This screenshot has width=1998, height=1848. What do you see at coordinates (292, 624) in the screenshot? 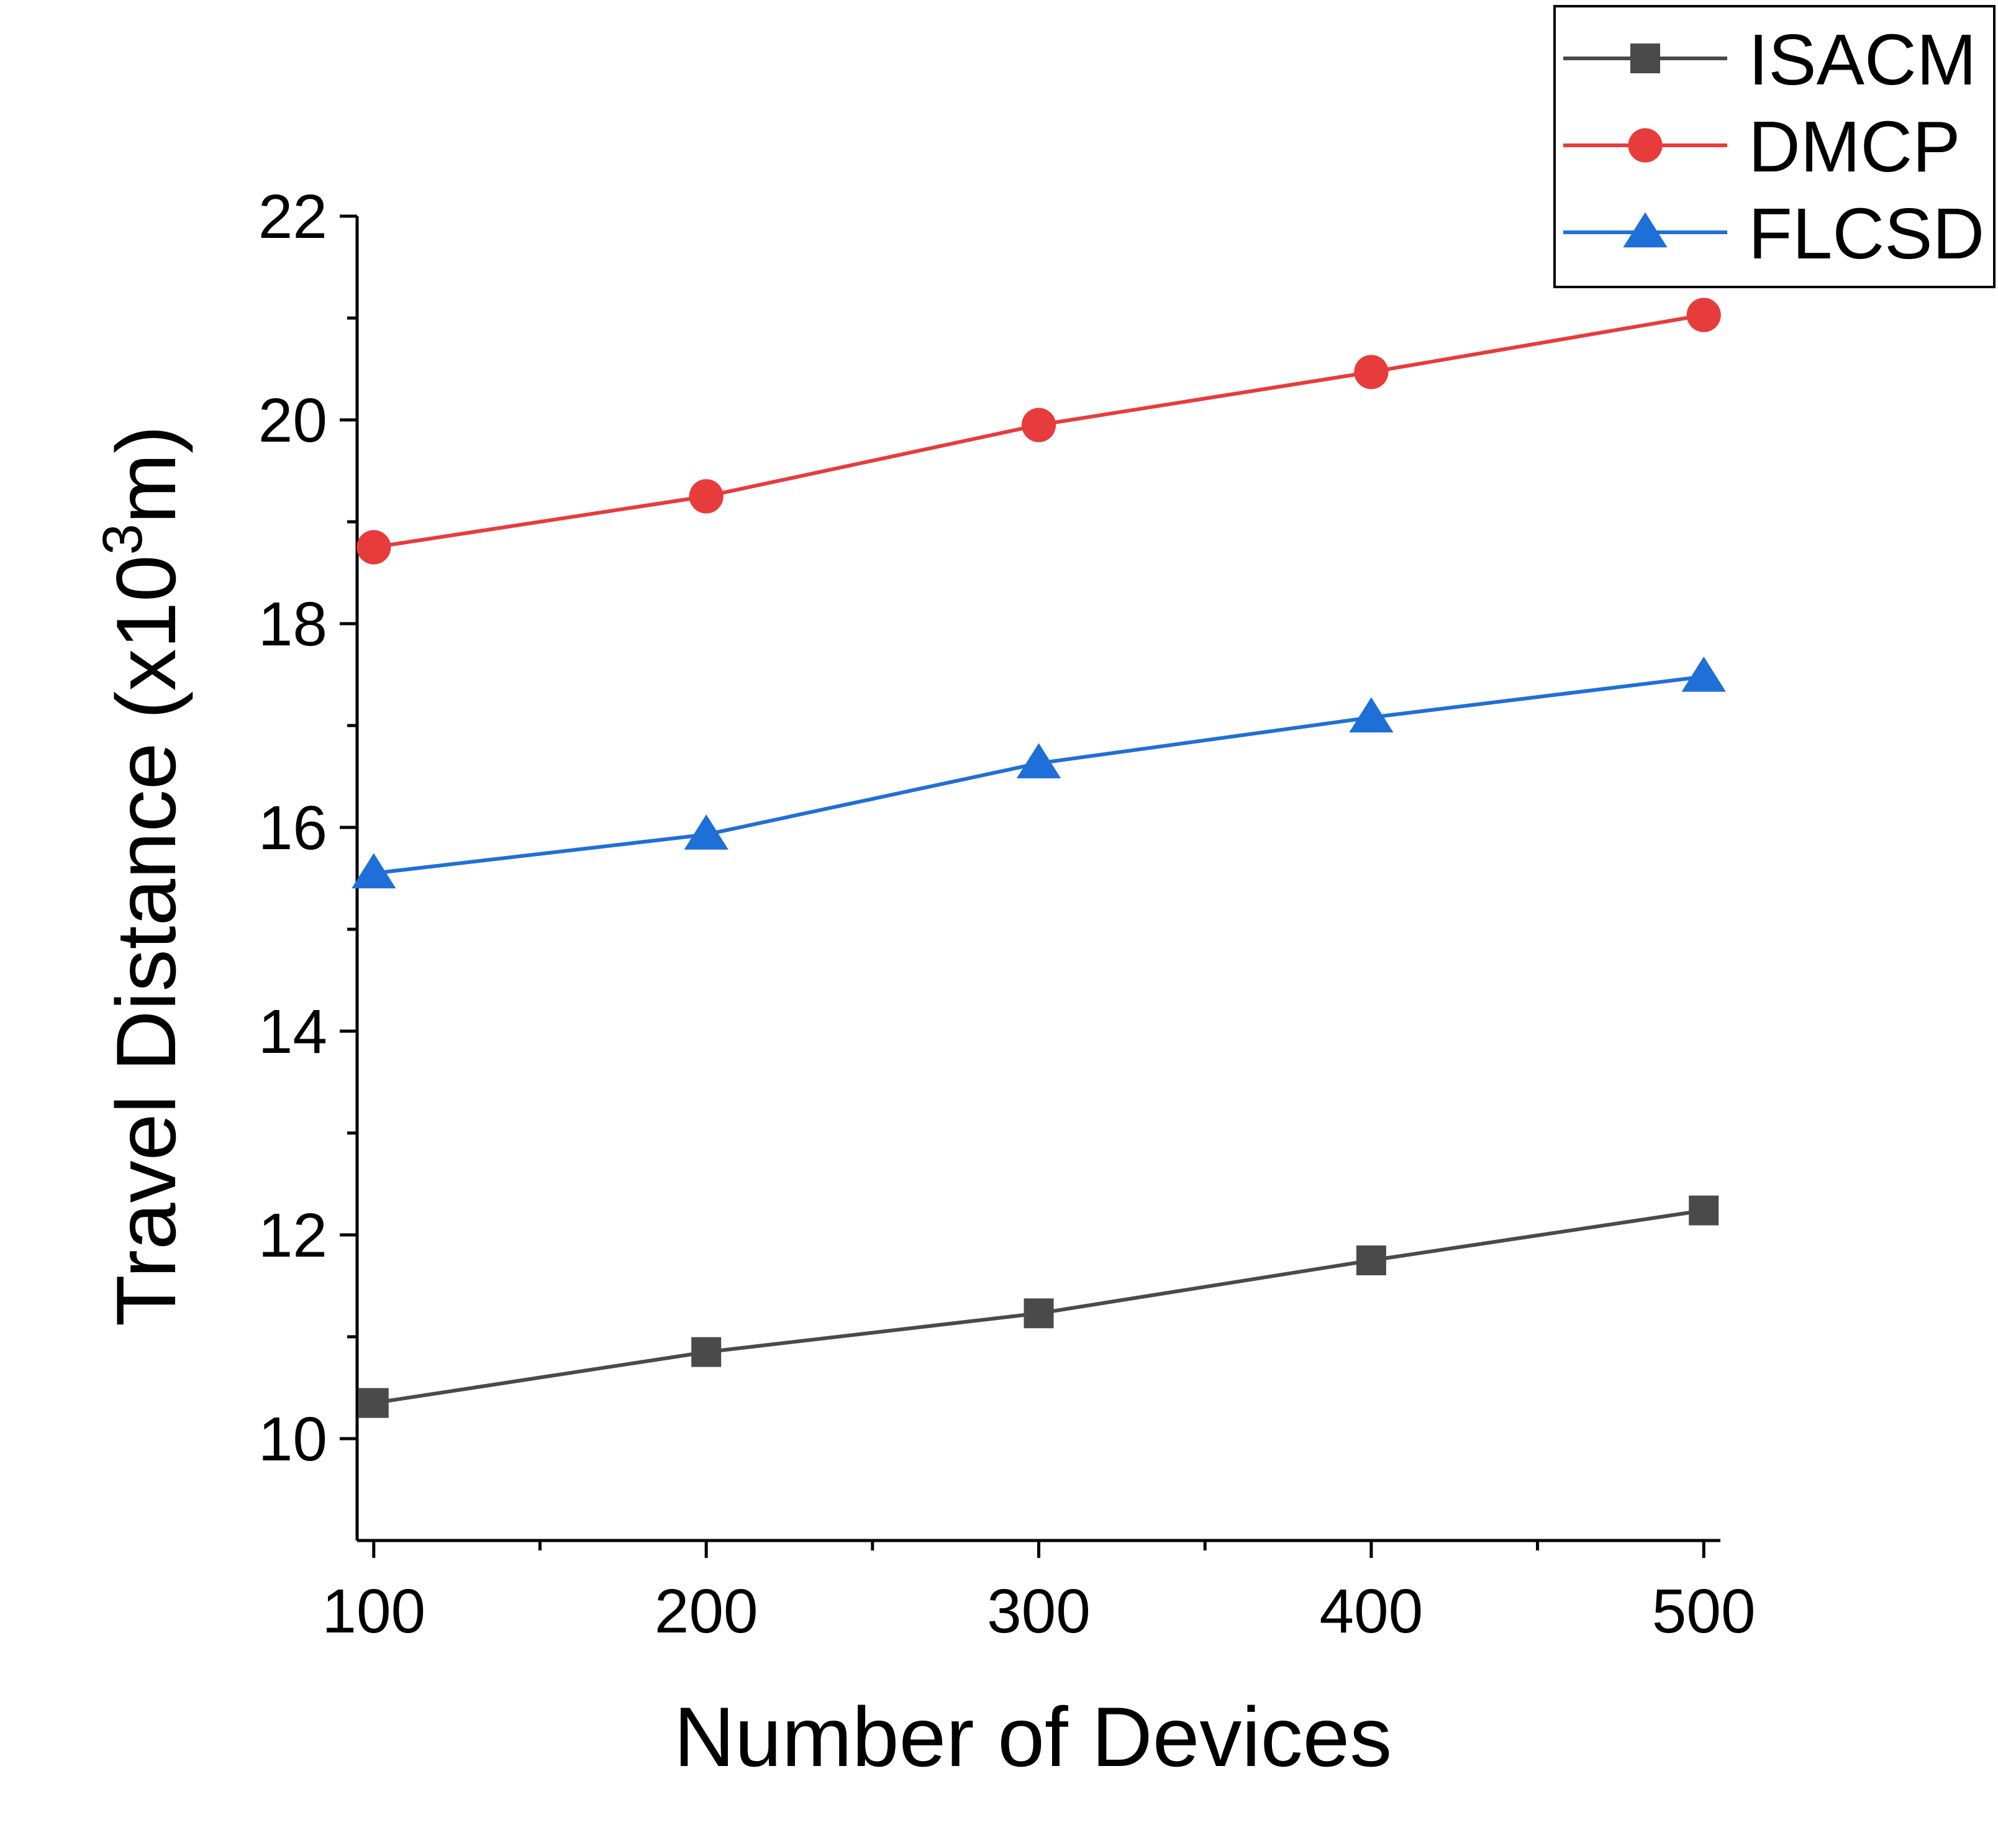
I see `y-tick-label: 18` at bounding box center [292, 624].